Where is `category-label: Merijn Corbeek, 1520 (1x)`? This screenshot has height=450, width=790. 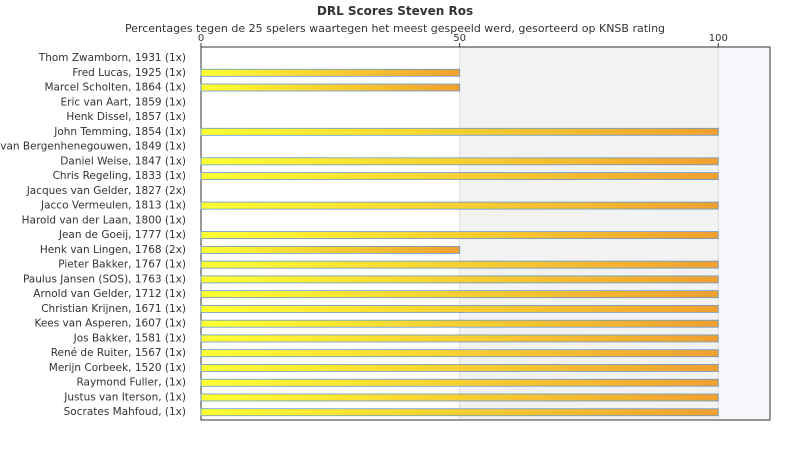 category-label: Merijn Corbeek, 1520 (1x) is located at coordinates (117, 368).